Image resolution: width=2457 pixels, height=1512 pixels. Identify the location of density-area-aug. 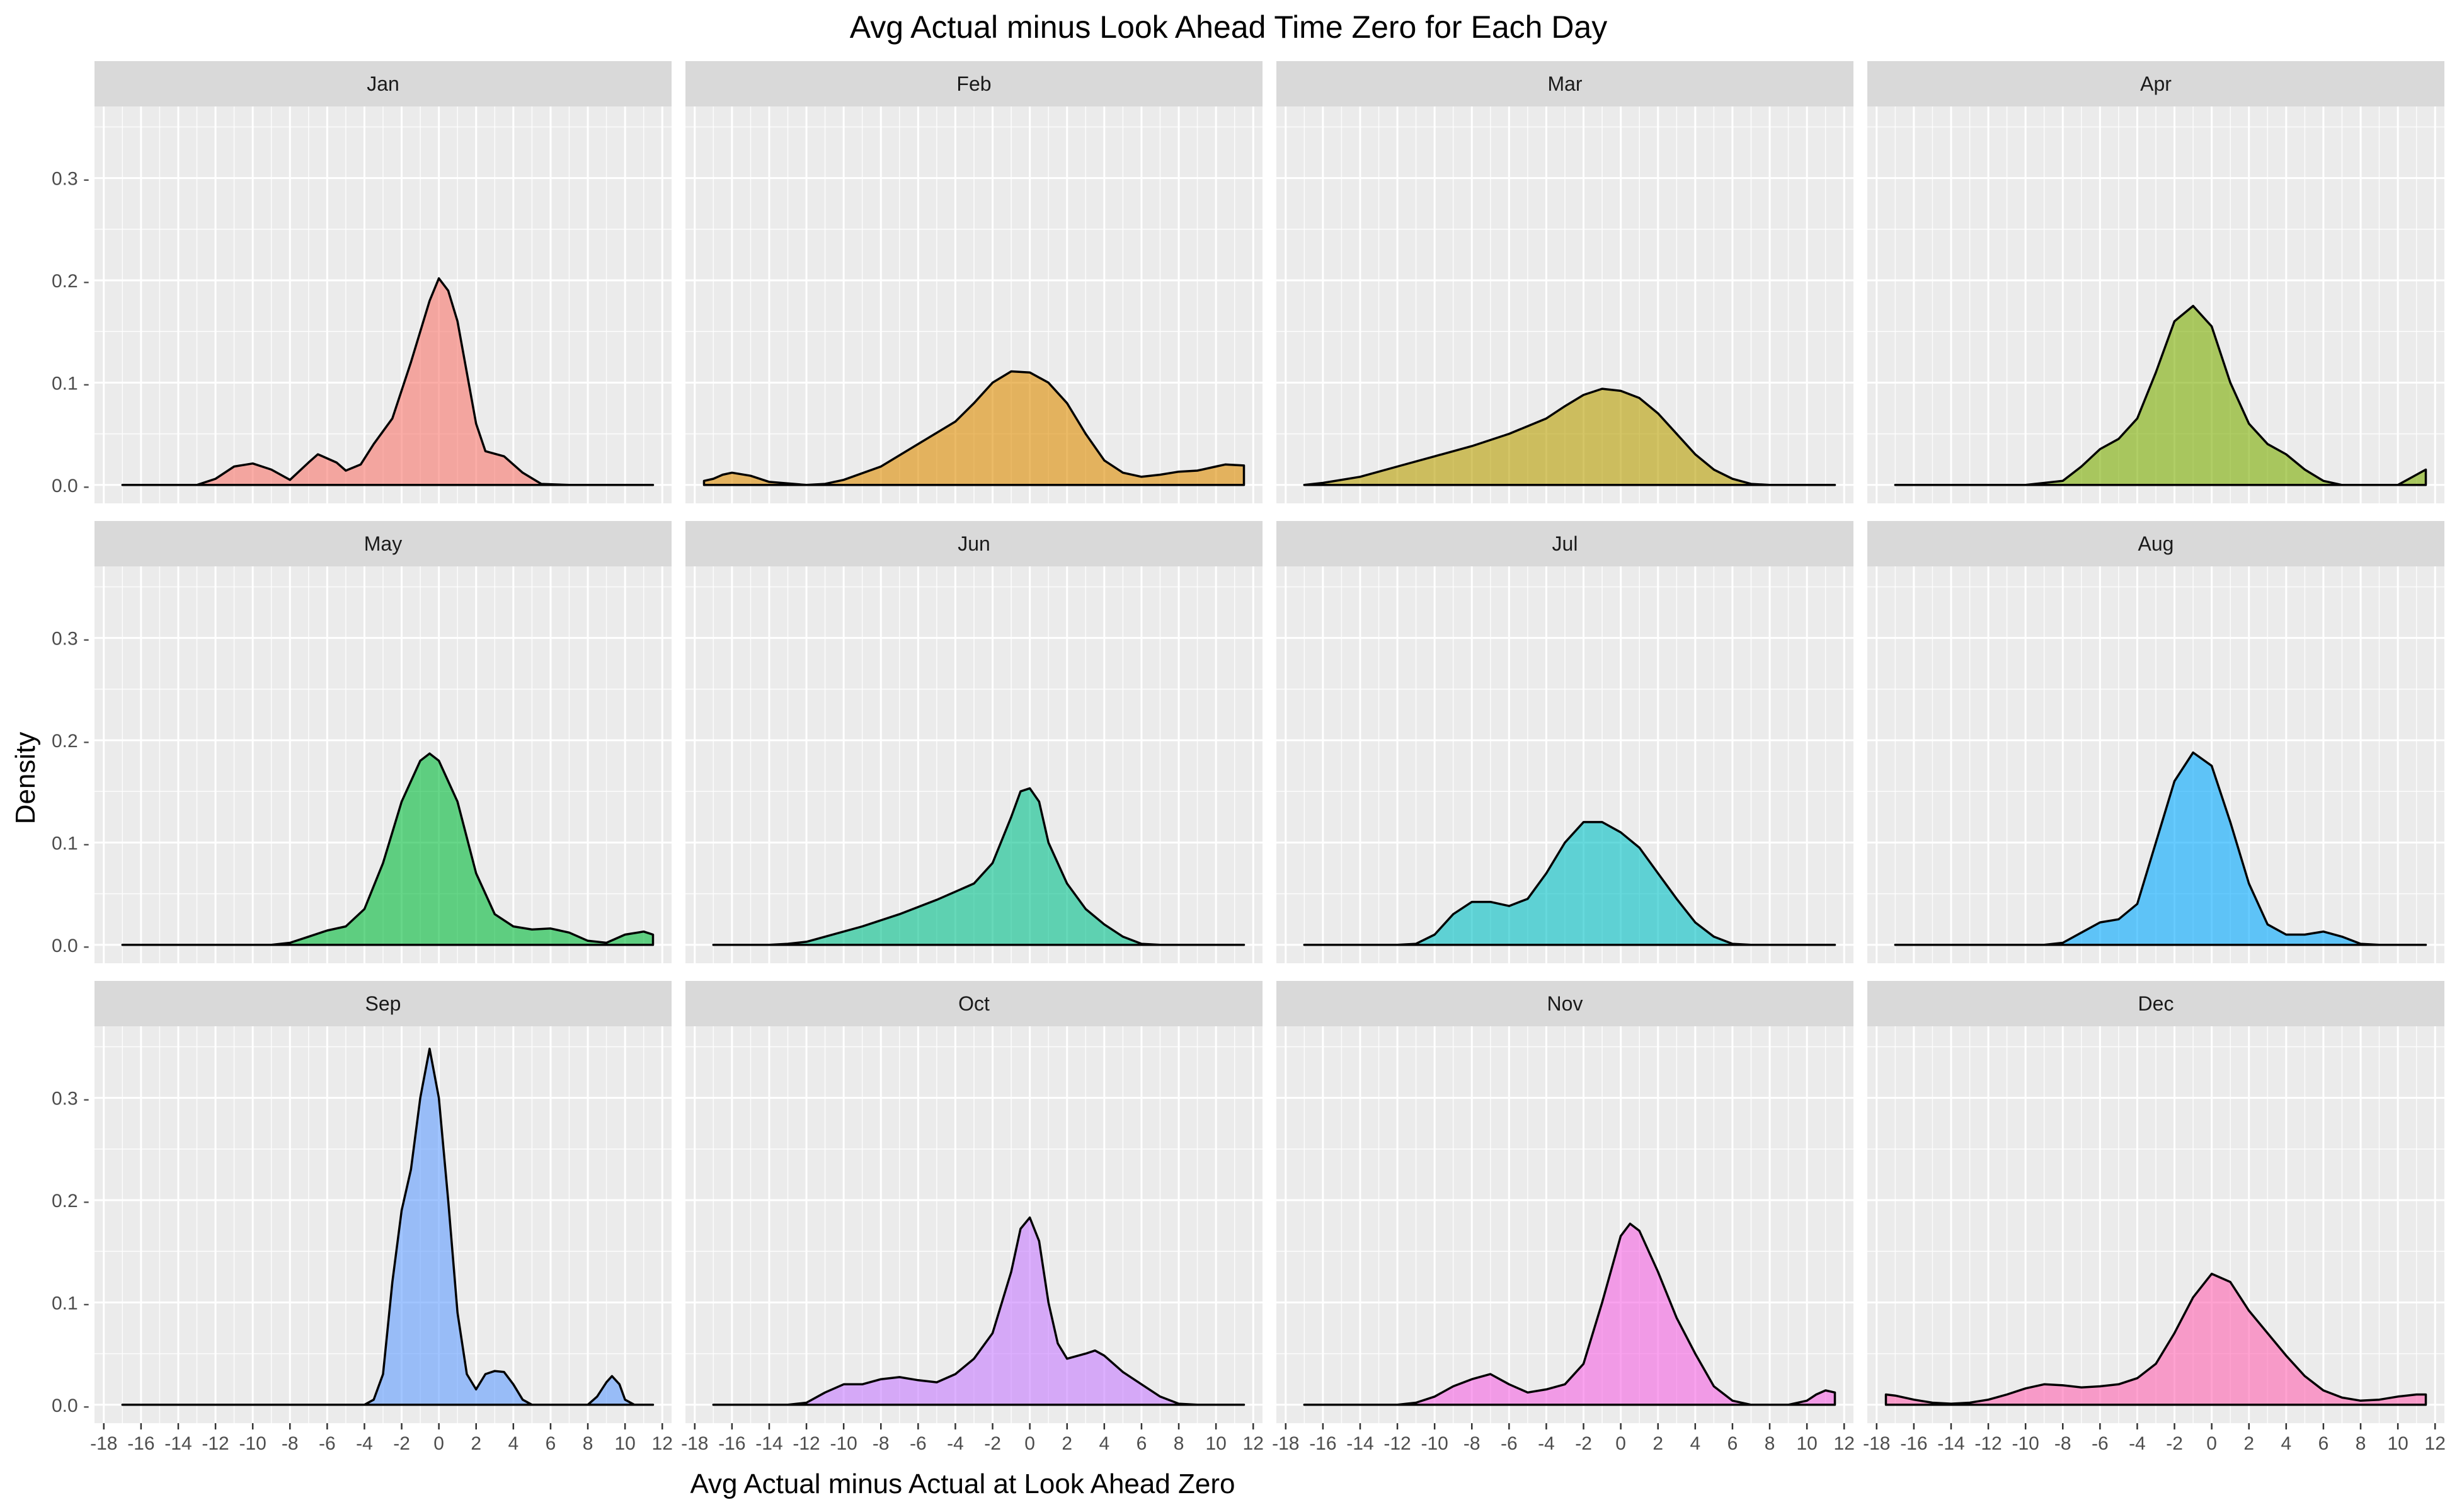
(2160, 848).